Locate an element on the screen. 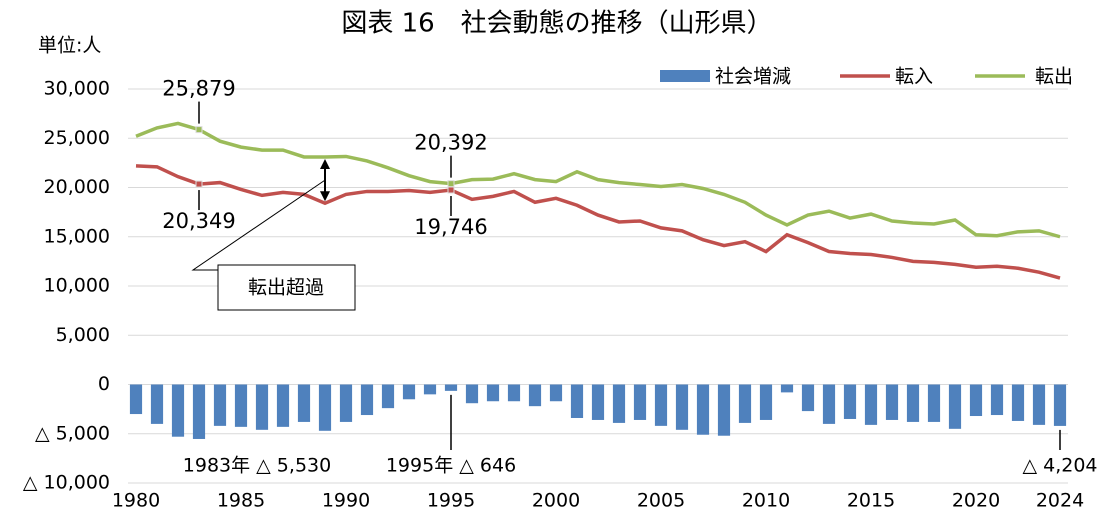 This screenshot has width=1115, height=515. x-tick-label: 2000 is located at coordinates (556, 501).